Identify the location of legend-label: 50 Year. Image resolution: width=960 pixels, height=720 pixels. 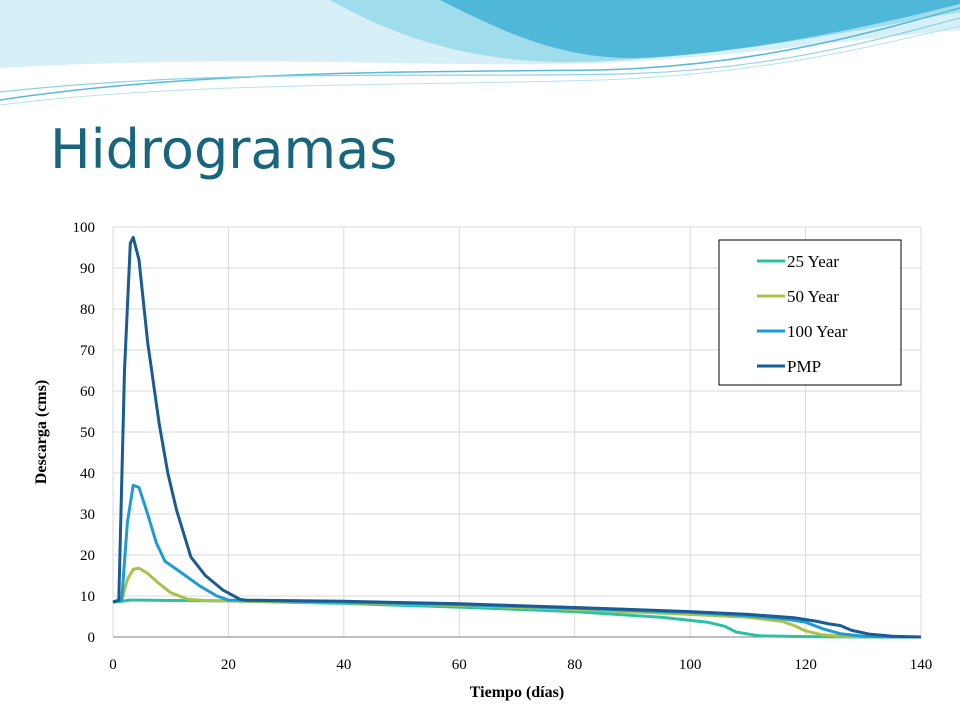
(813, 296).